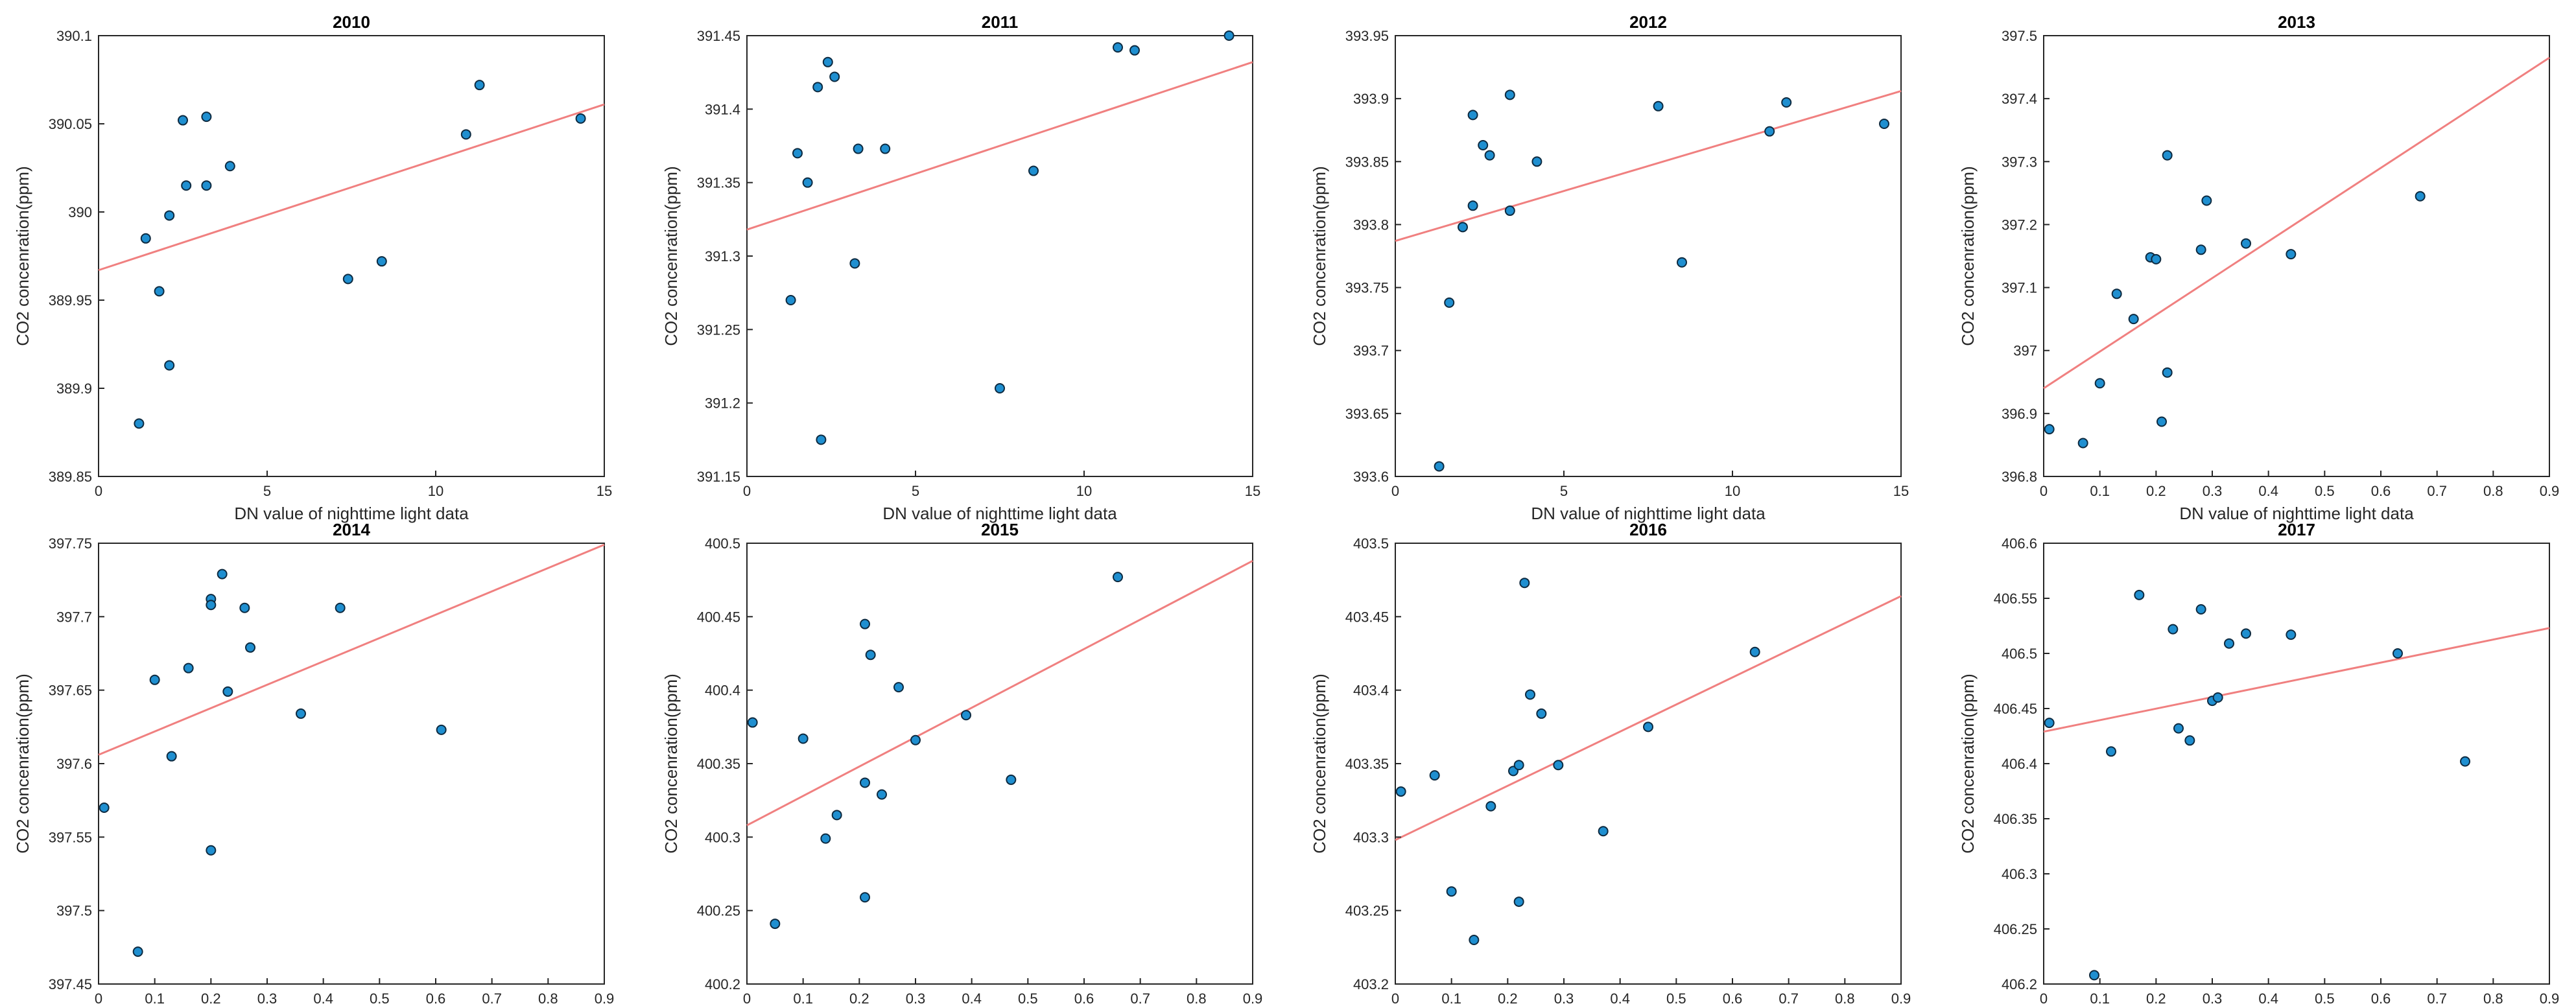 The image size is (2576, 1008). What do you see at coordinates (915, 491) in the screenshot?
I see `x-tick-label: 5` at bounding box center [915, 491].